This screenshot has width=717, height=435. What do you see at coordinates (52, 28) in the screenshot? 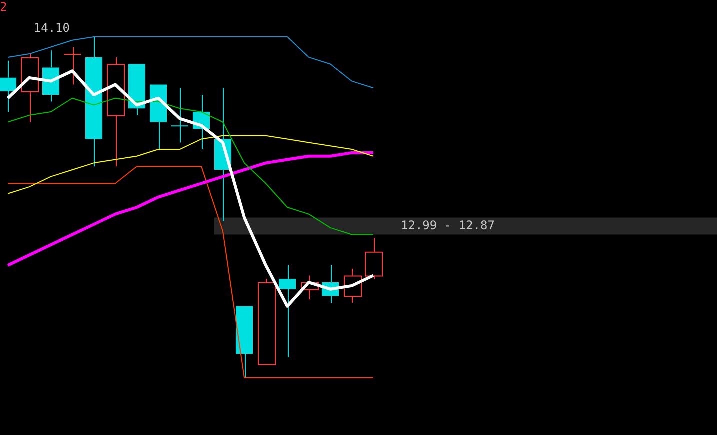
I see `text: 14.10` at bounding box center [52, 28].